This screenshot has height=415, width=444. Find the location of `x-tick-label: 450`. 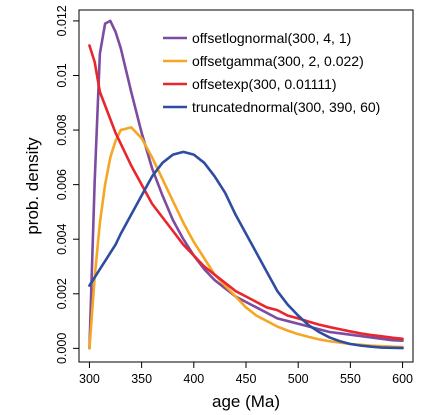

x-tick-label: 450 is located at coordinates (246, 379).